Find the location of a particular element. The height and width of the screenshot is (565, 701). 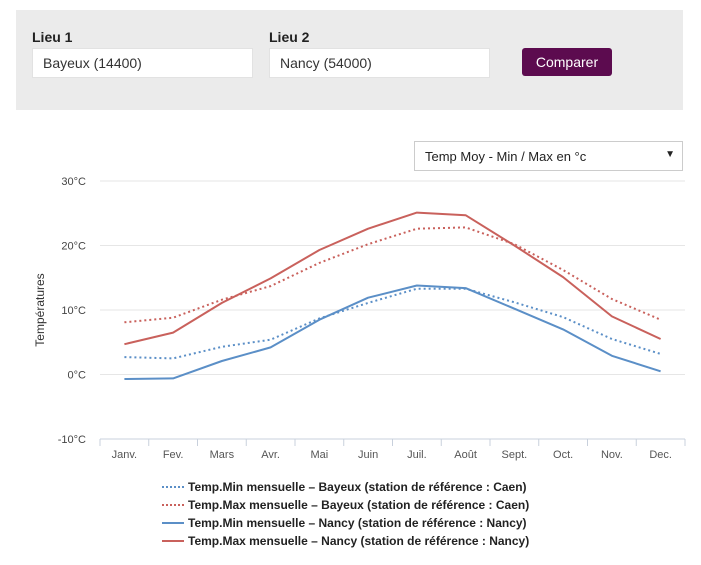

x-tick-label: Nov. is located at coordinates (612, 455).